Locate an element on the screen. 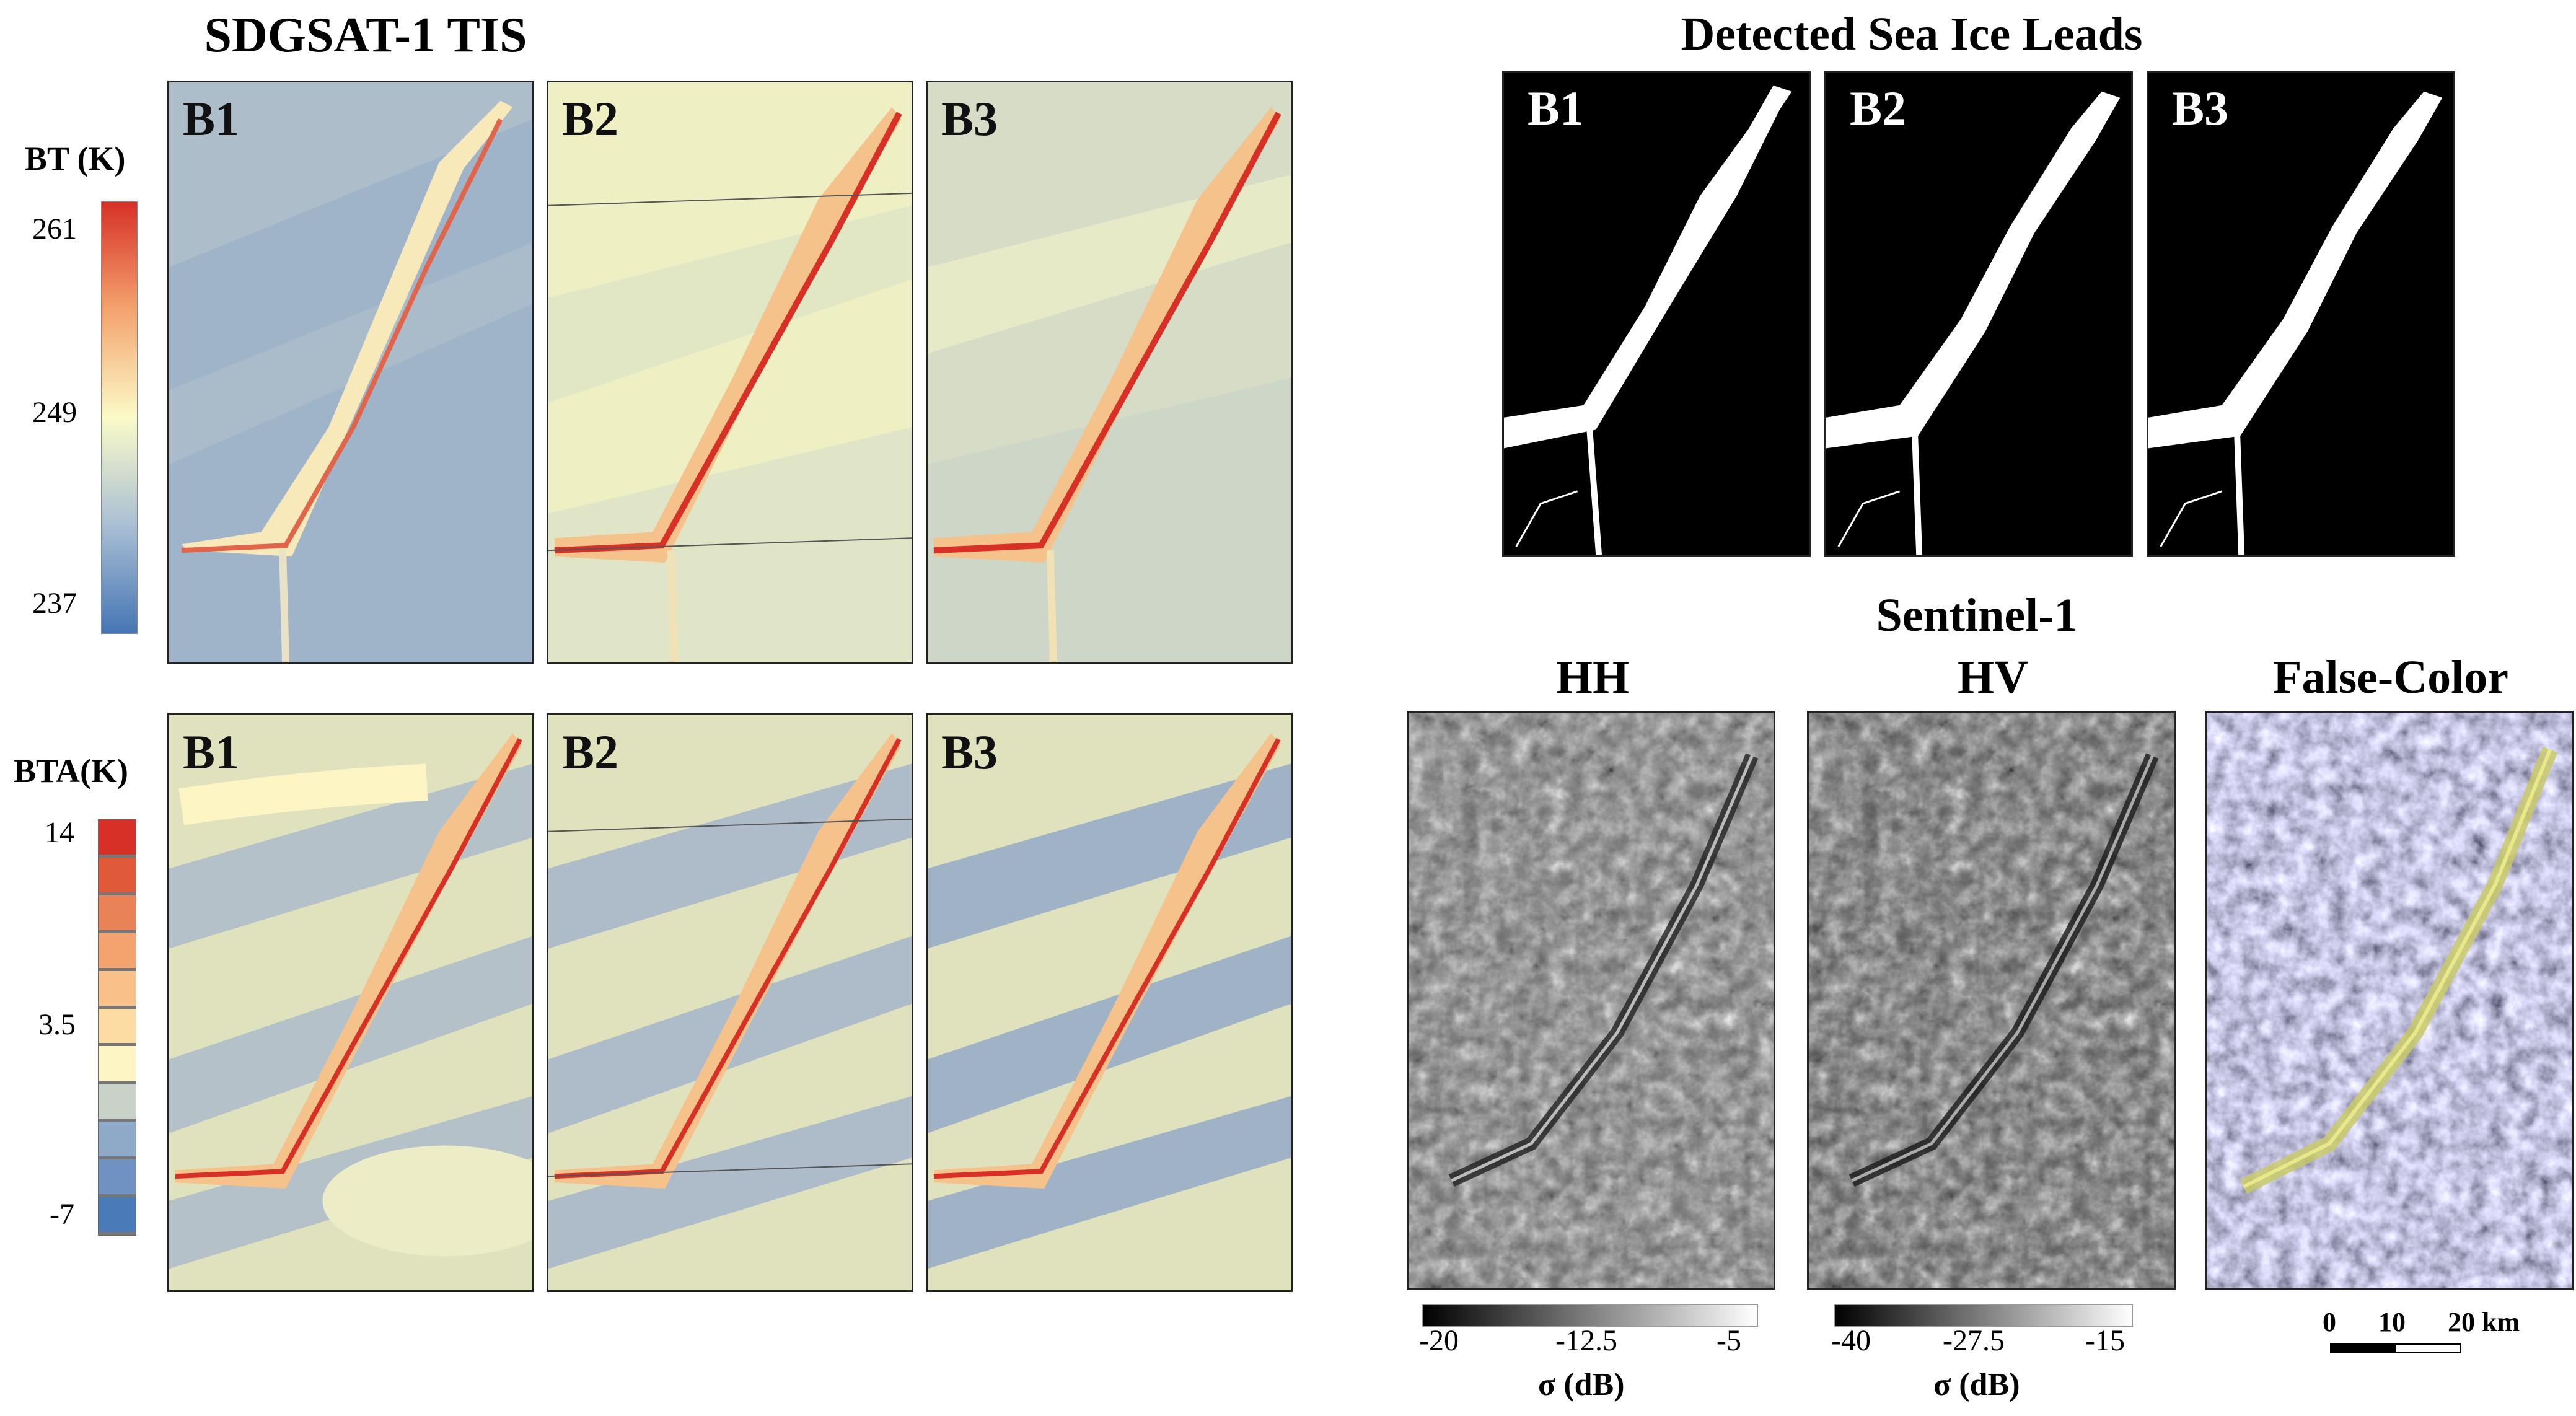 This screenshot has height=1416, width=2576. sar-panel-false-color is located at coordinates (2390, 1001).